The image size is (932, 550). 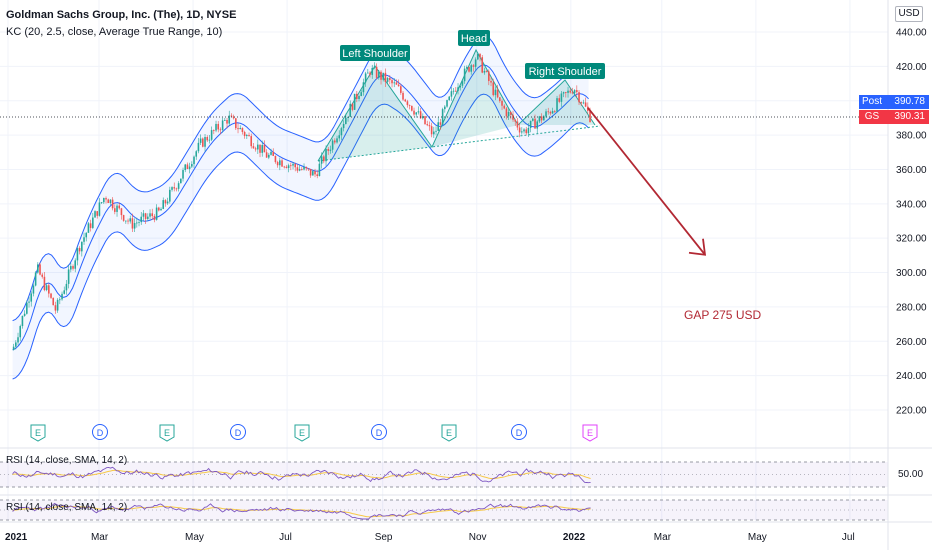 What do you see at coordinates (301, 511) in the screenshot?
I see `rsi-line` at bounding box center [301, 511].